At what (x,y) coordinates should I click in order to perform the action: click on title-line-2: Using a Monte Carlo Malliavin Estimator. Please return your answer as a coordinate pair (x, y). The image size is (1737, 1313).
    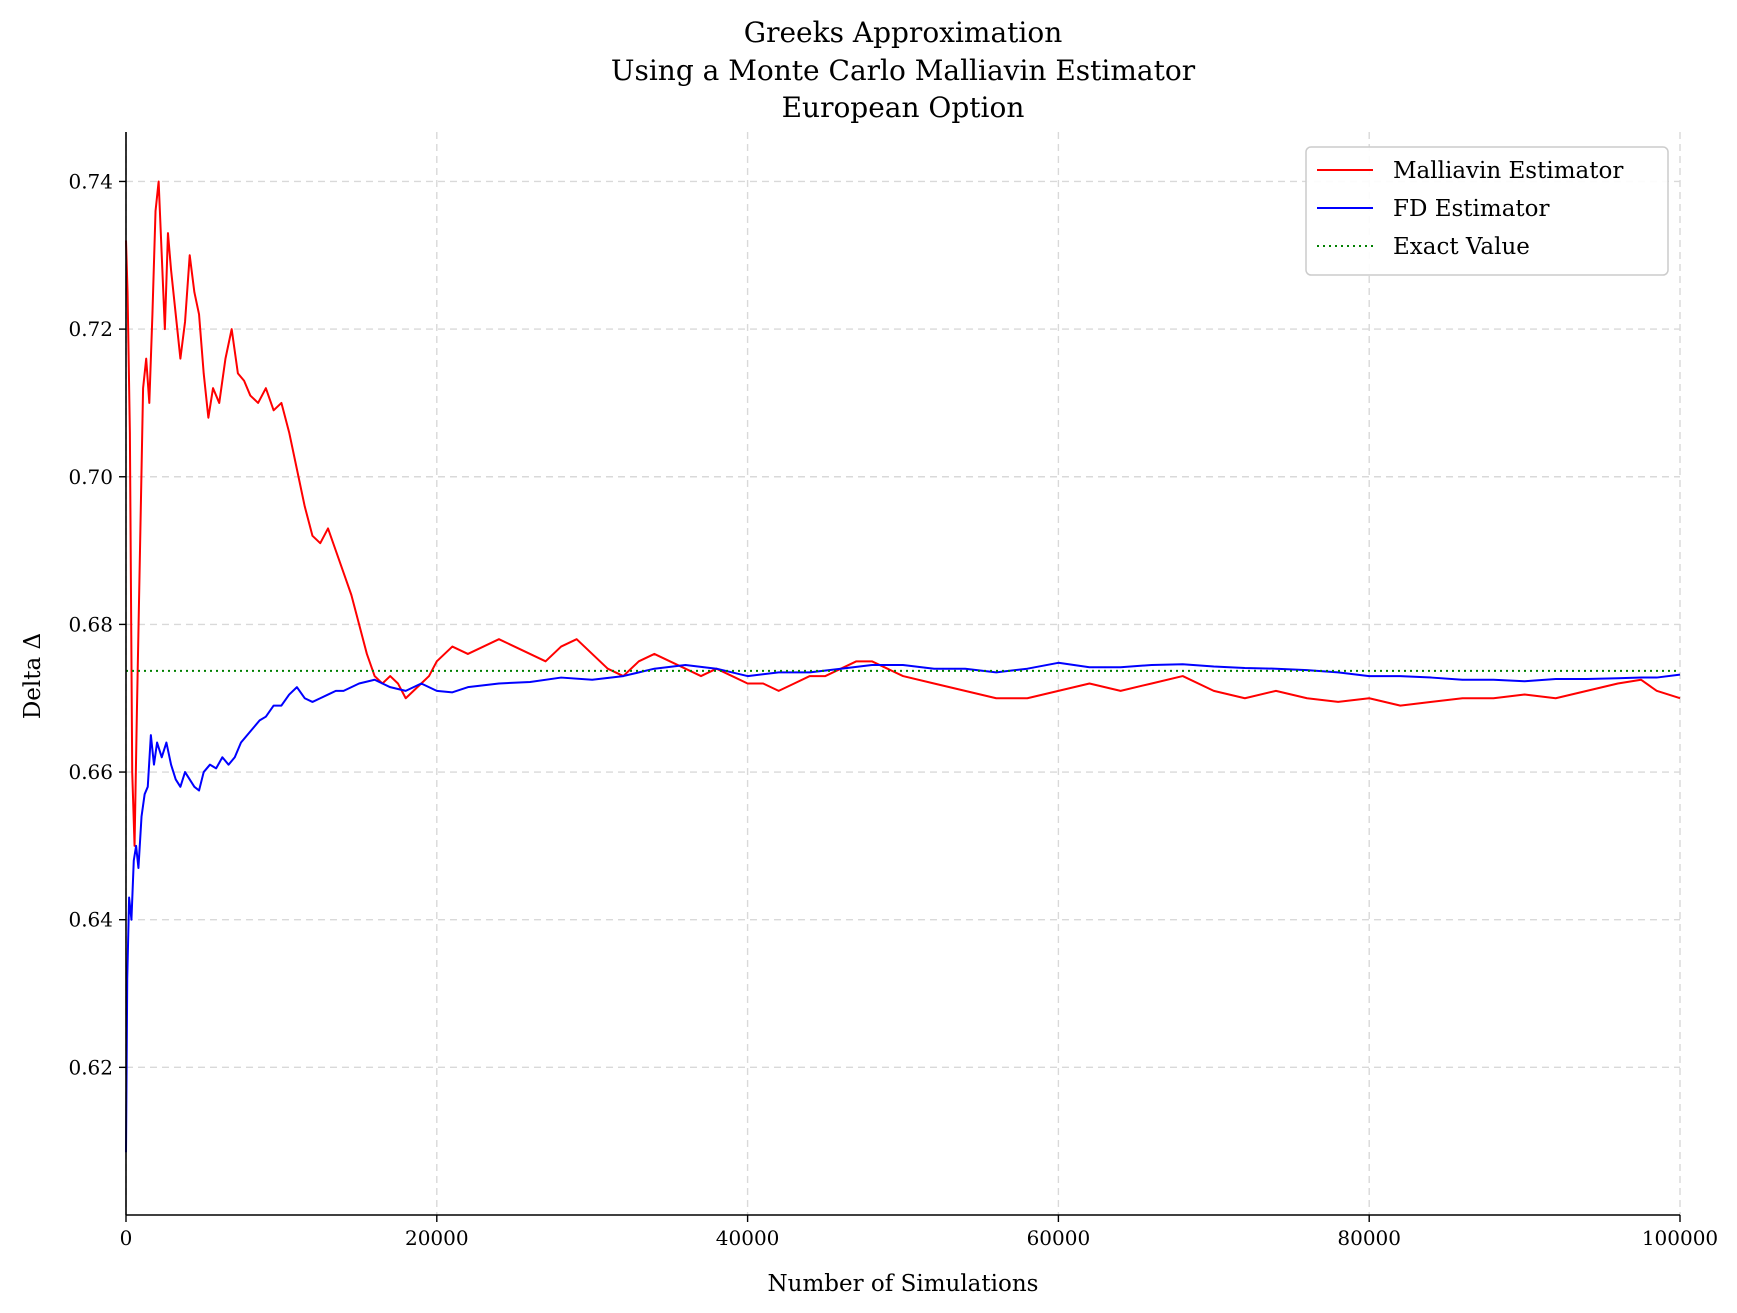
    Looking at the image, I should click on (903, 70).